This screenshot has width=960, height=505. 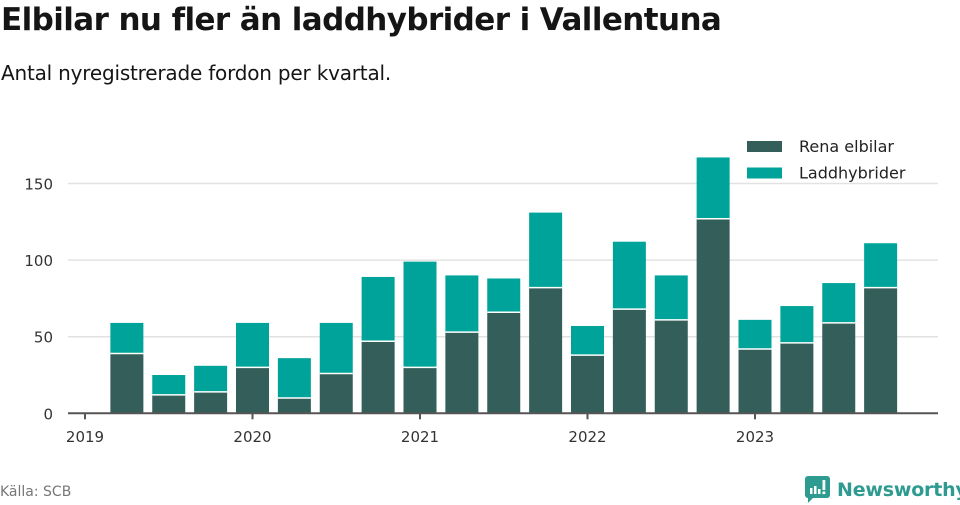 What do you see at coordinates (420, 437) in the screenshot?
I see `x-tick-label: 2021` at bounding box center [420, 437].